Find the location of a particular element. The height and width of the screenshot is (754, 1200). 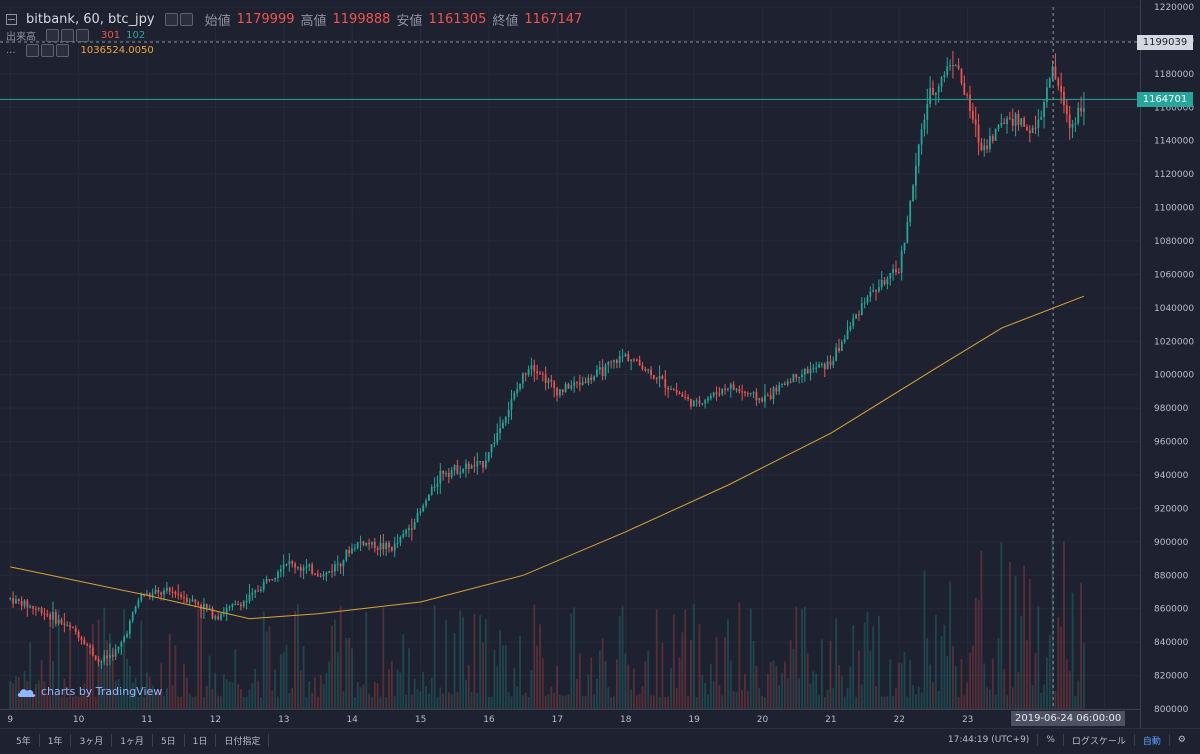

clock-display: 17:44:19 (UTC+9) is located at coordinates (988, 740).